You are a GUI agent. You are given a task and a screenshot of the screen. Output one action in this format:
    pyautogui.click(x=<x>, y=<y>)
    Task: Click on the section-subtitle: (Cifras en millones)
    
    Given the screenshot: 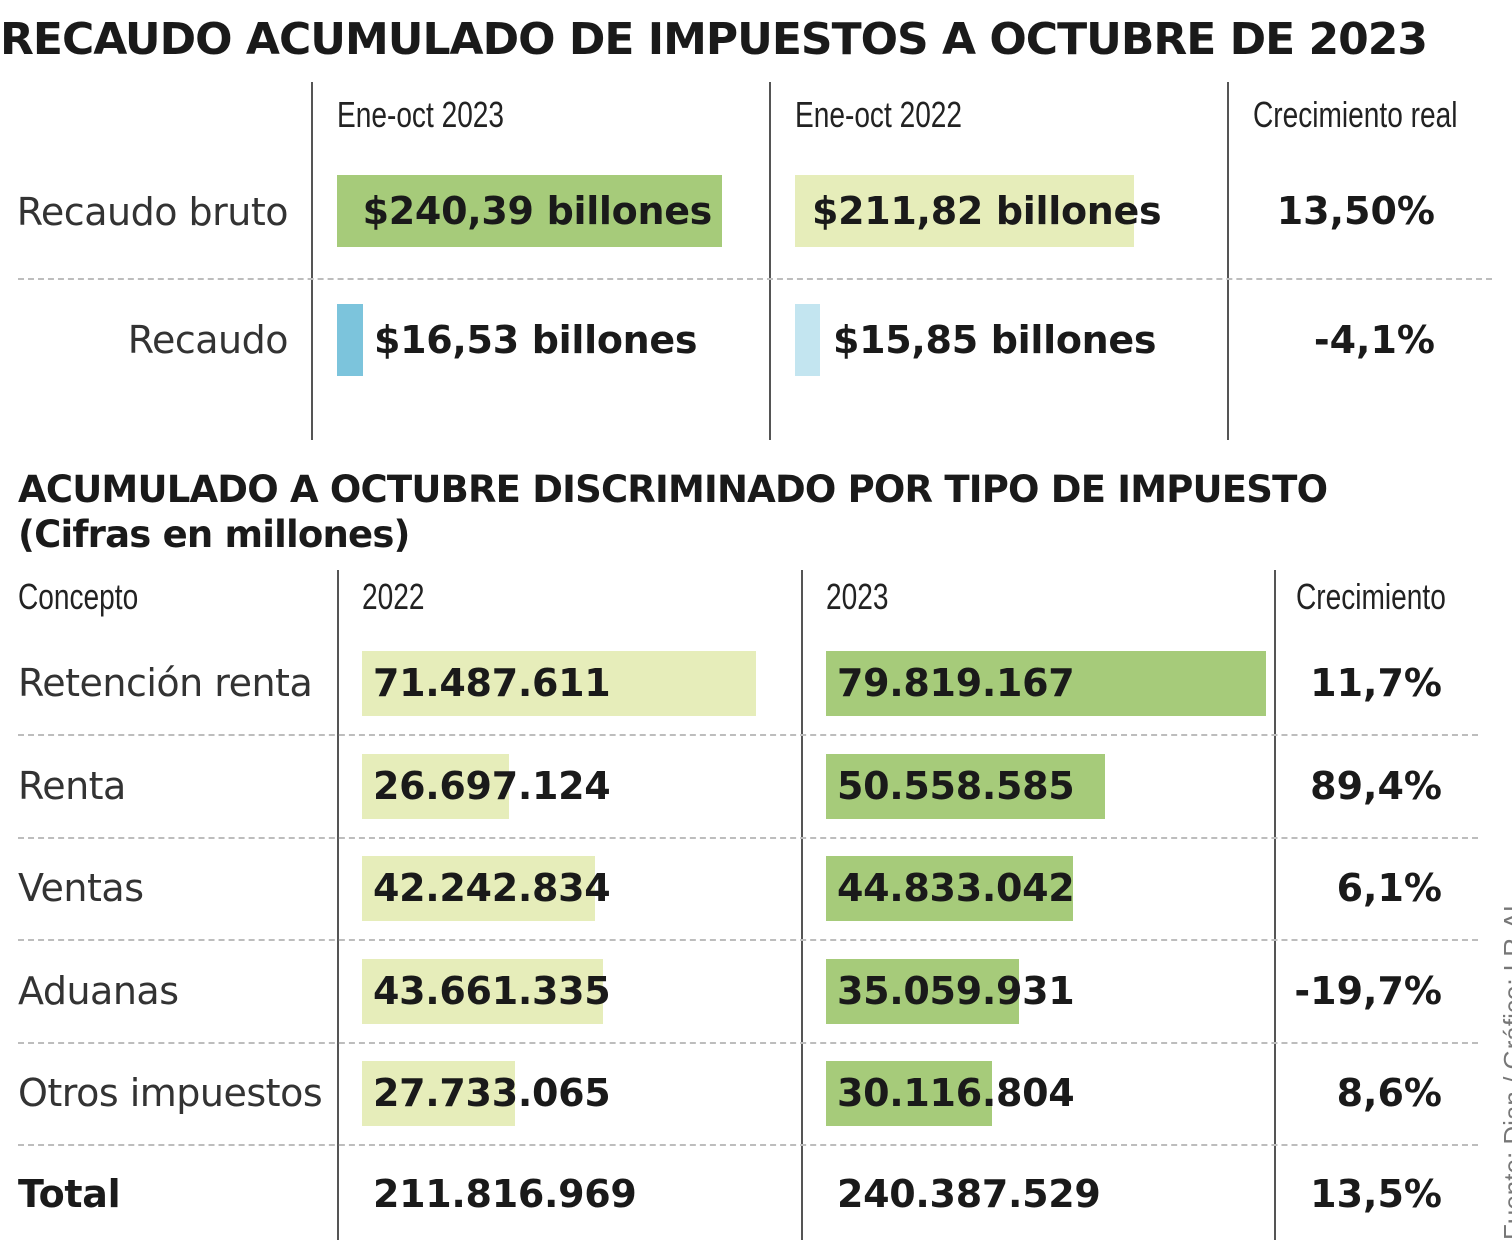 What is the action you would take?
    pyautogui.click(x=214, y=534)
    